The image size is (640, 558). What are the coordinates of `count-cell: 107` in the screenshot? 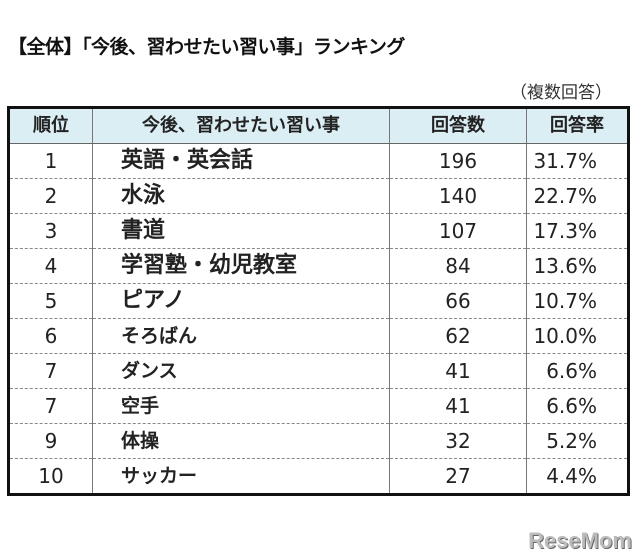 It's located at (458, 231).